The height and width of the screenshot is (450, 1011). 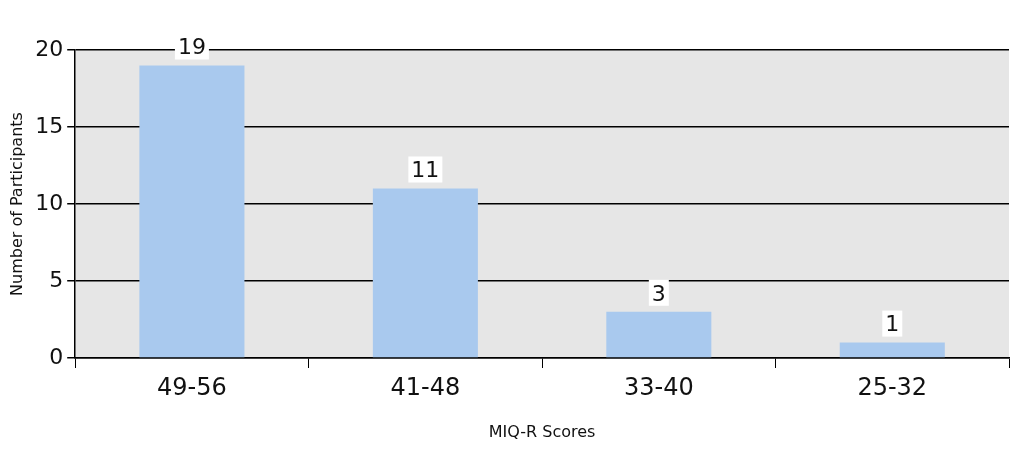 I want to click on data-label: 1, so click(x=892, y=324).